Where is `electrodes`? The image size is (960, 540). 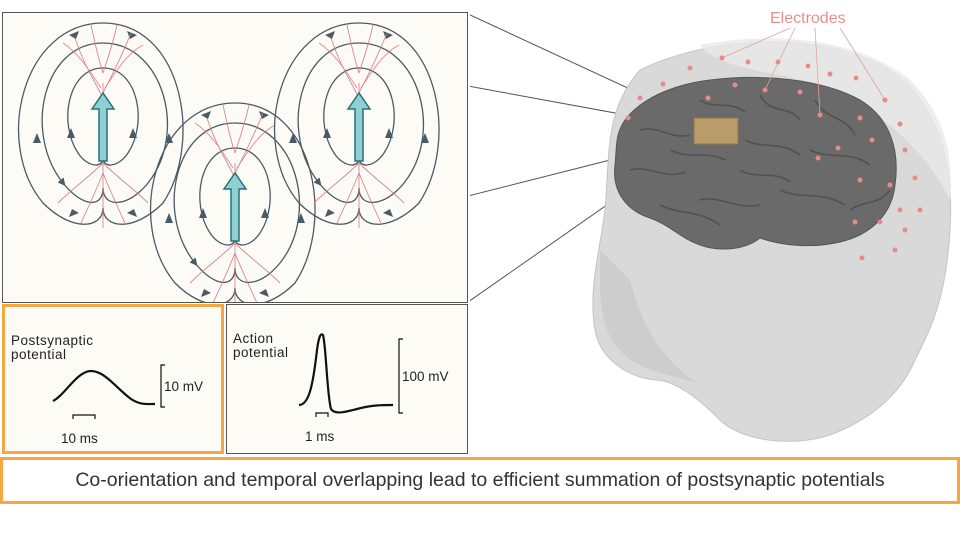 electrodes is located at coordinates (774, 158).